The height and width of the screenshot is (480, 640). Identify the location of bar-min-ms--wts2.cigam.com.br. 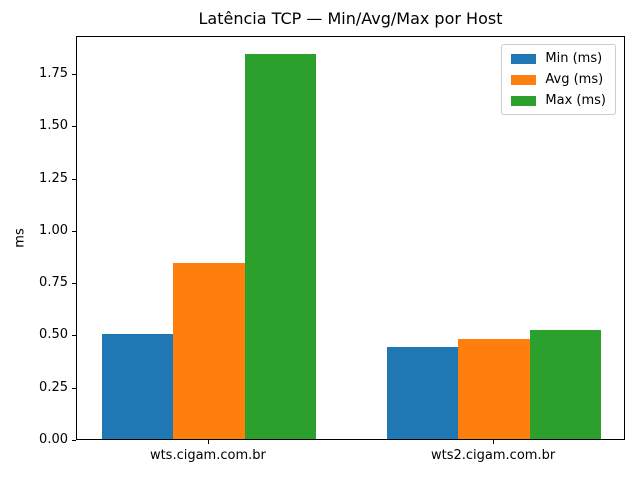
(423, 393).